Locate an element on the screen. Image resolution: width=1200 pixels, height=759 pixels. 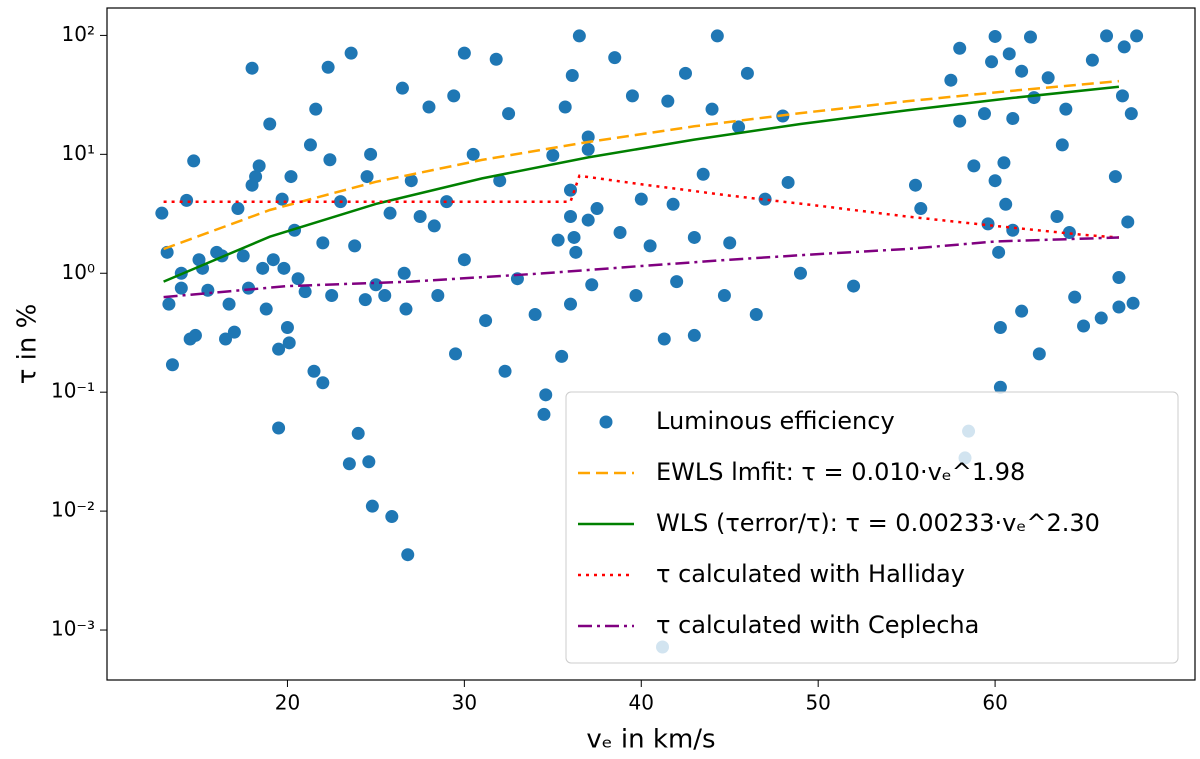
y-tick-label: 10⁻³ is located at coordinates (73, 629).